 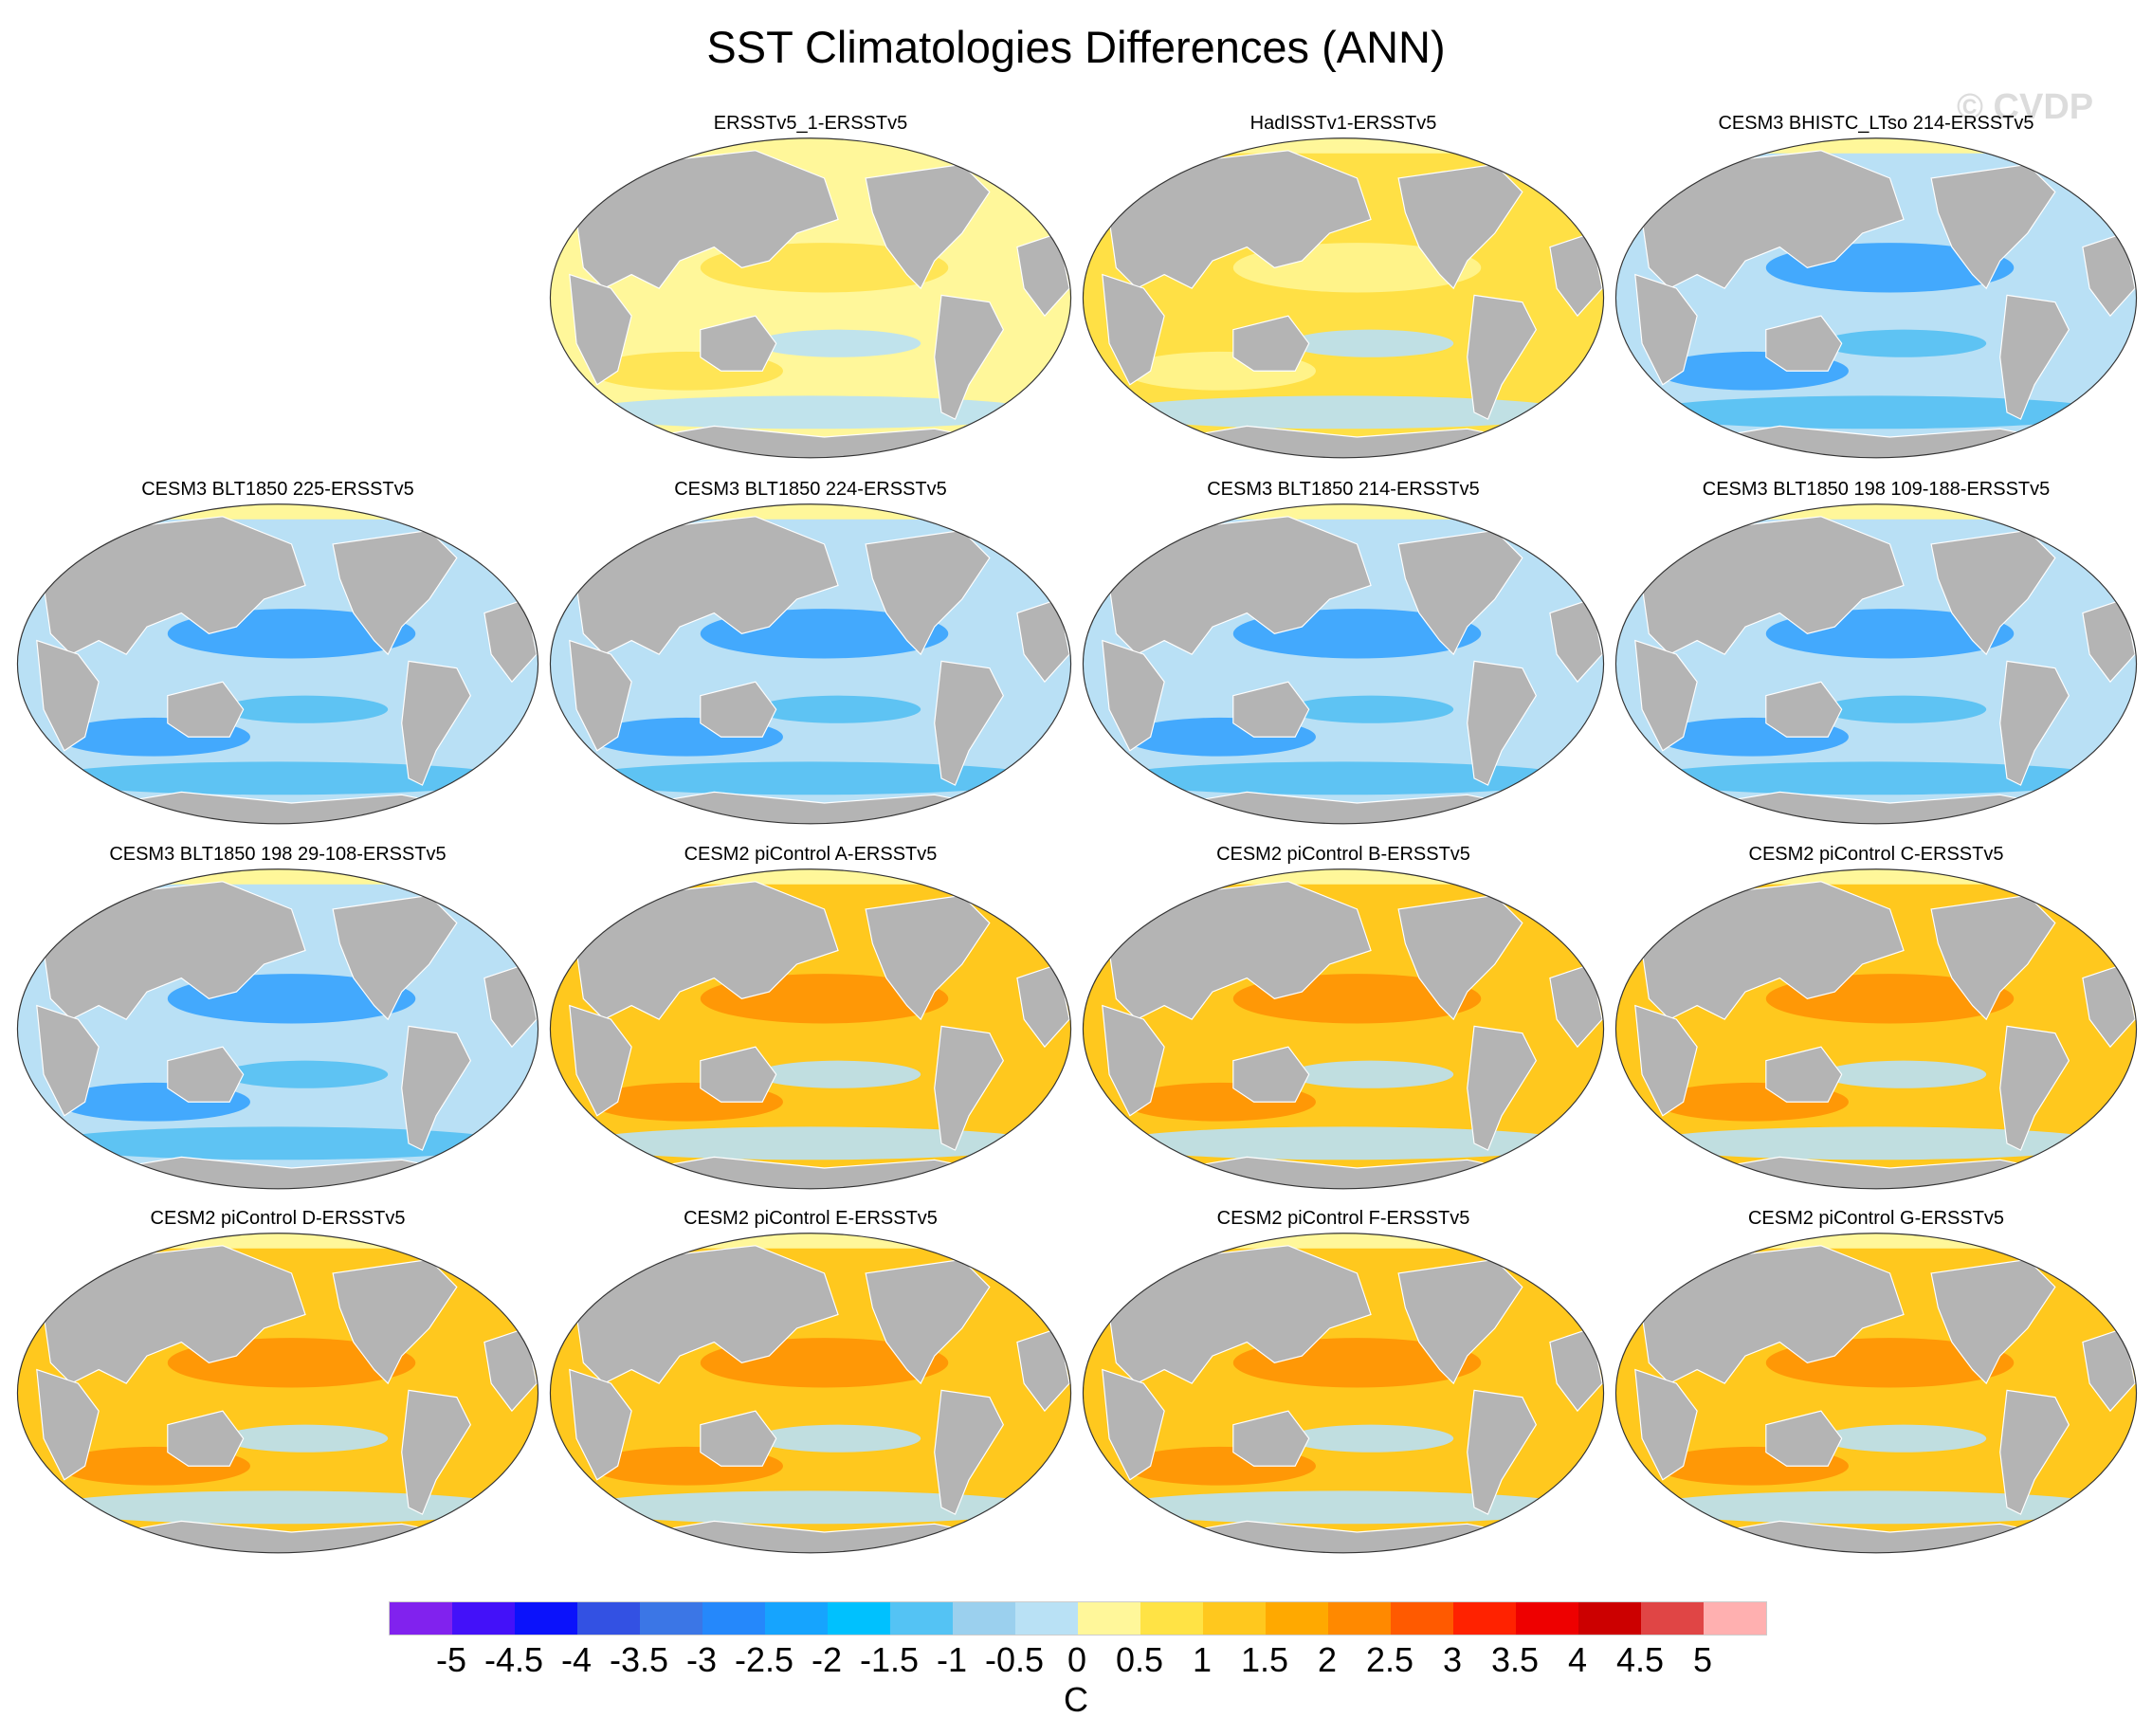 I want to click on panel-title: HadISSTv1-ERSSTv5, so click(x=1343, y=124).